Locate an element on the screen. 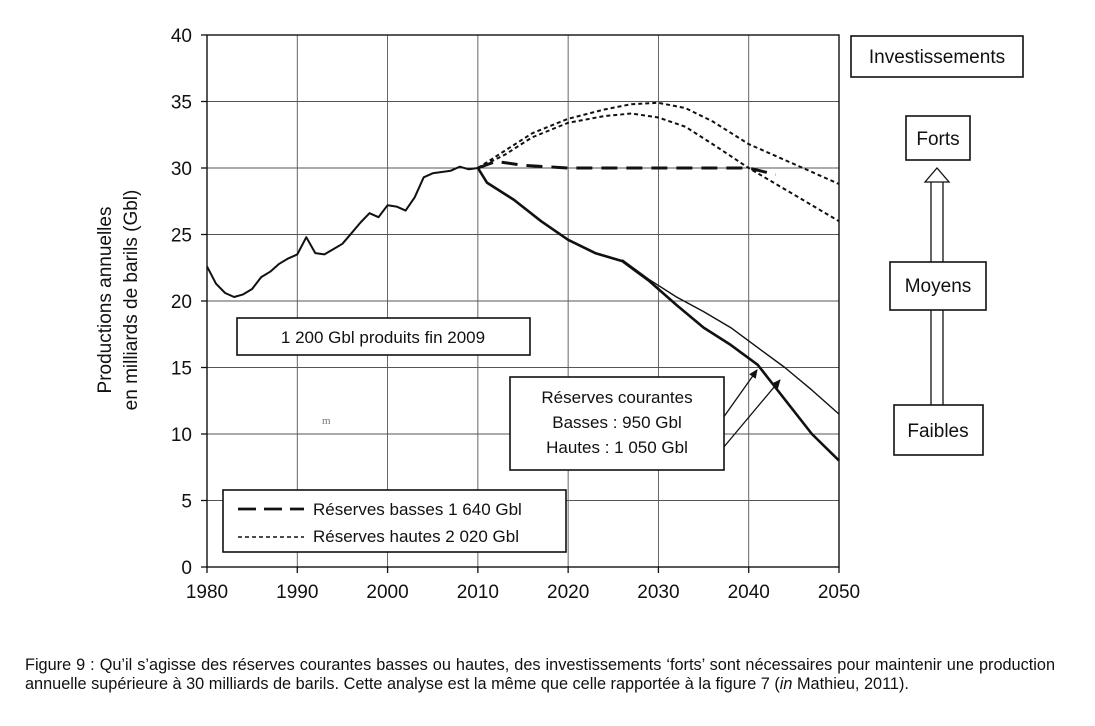  produced-text: 1 200 Gbl produits fin 2009 is located at coordinates (383, 337).